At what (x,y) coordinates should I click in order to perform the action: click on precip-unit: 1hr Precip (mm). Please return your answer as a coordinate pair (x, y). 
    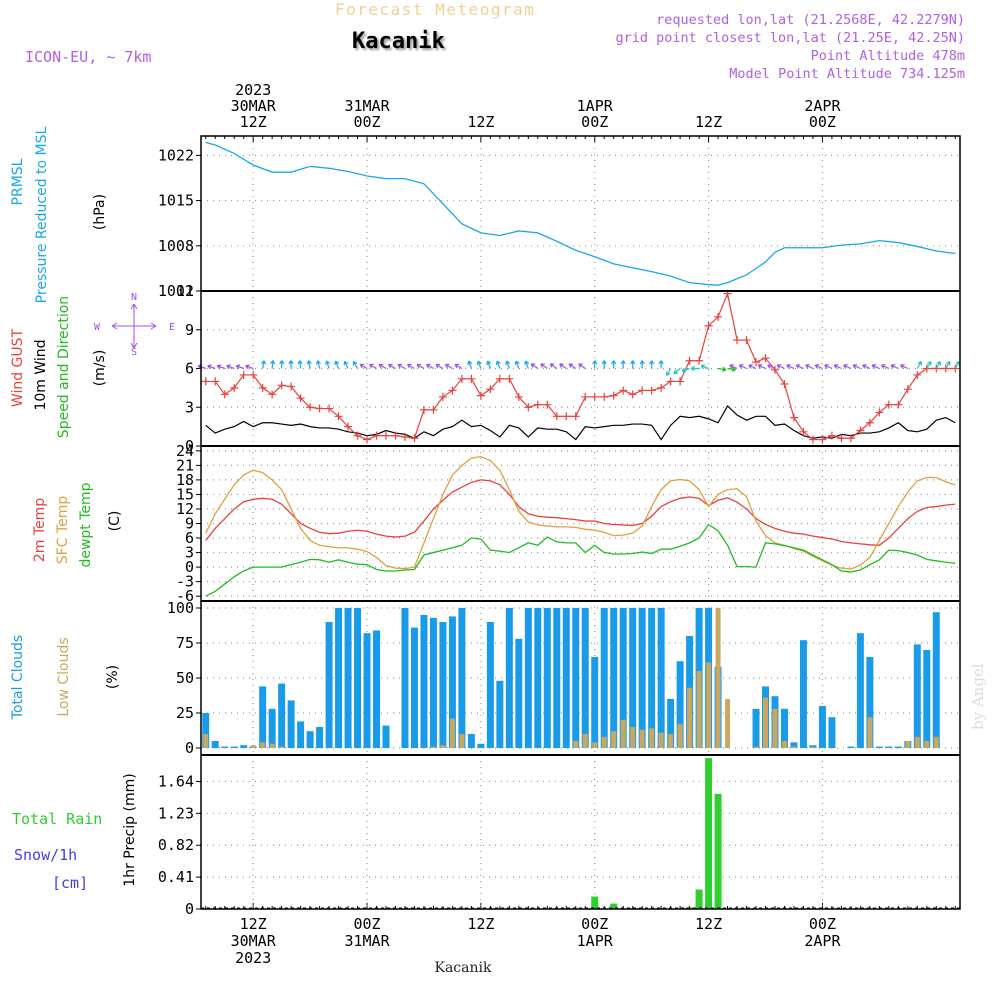
    Looking at the image, I should click on (130, 829).